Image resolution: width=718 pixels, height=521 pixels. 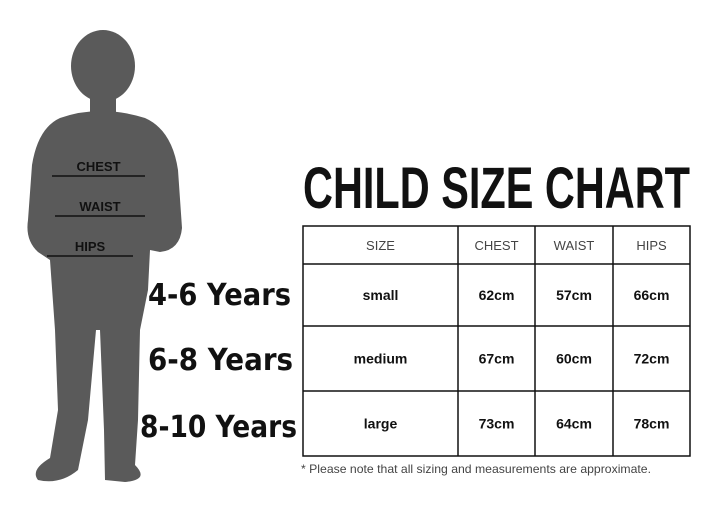 I want to click on age-label: 8-10 Years, so click(x=218, y=427).